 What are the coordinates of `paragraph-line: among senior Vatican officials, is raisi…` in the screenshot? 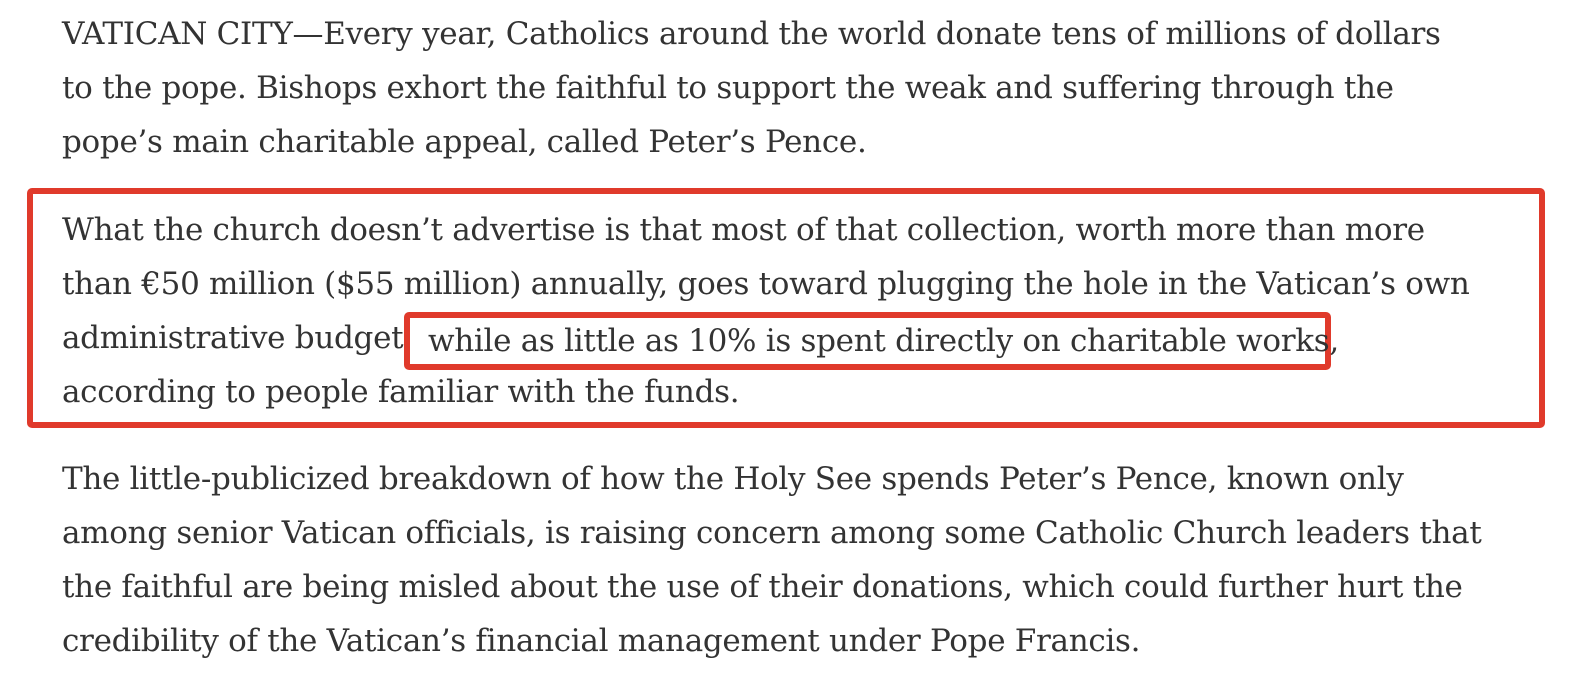 It's located at (772, 533).